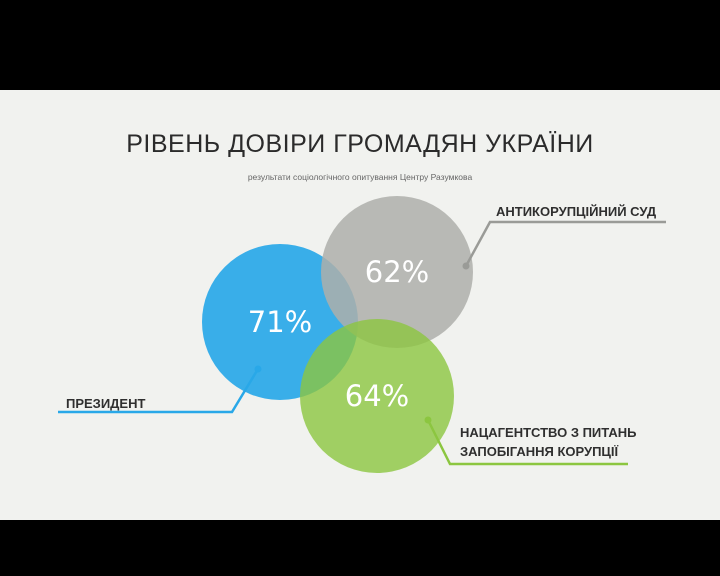 The width and height of the screenshot is (720, 576). I want to click on leader-dot-president, so click(258, 369).